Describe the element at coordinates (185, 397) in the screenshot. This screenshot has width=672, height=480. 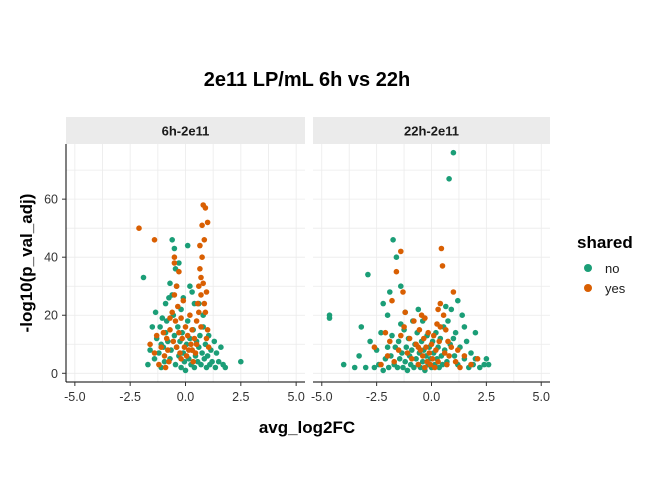
I see `x-tick-label: 0.0` at that location.